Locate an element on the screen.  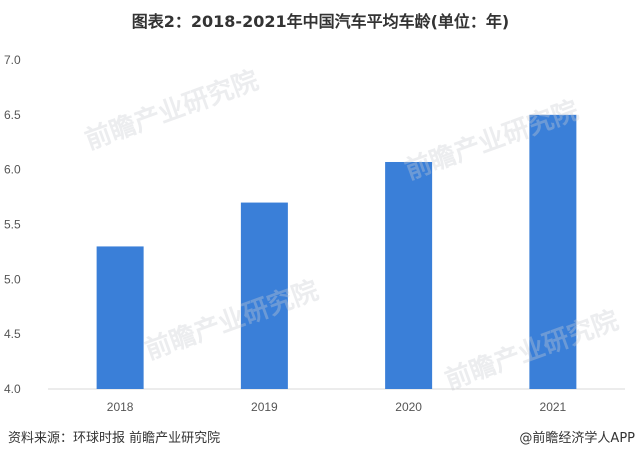
y-tick-label: 4.0 is located at coordinates (12, 389).